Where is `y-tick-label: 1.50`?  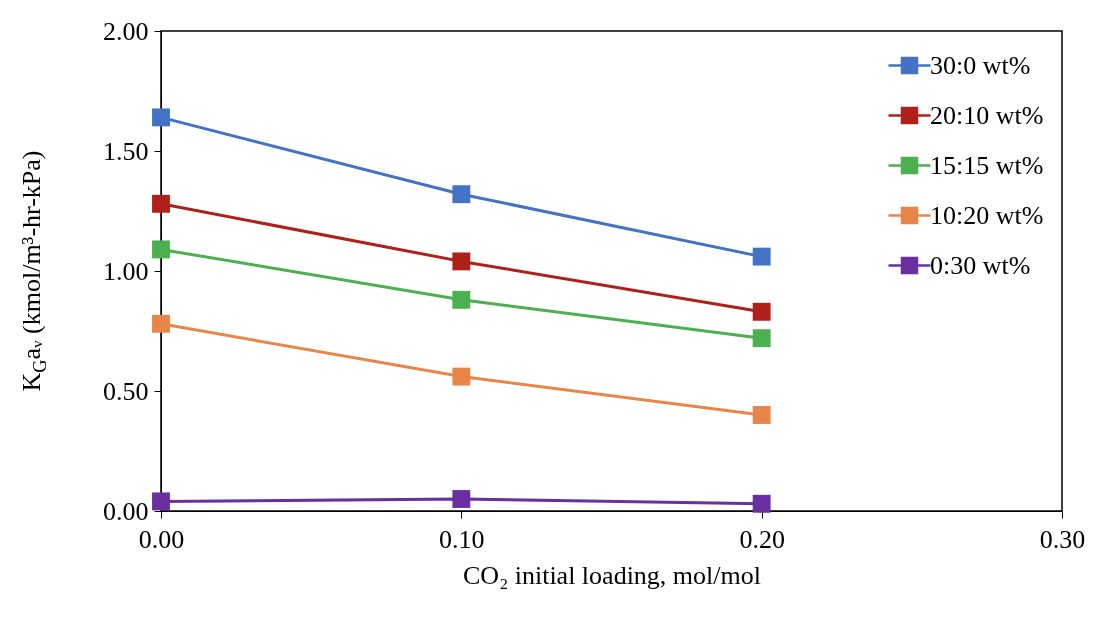
y-tick-label: 1.50 is located at coordinates (126, 151).